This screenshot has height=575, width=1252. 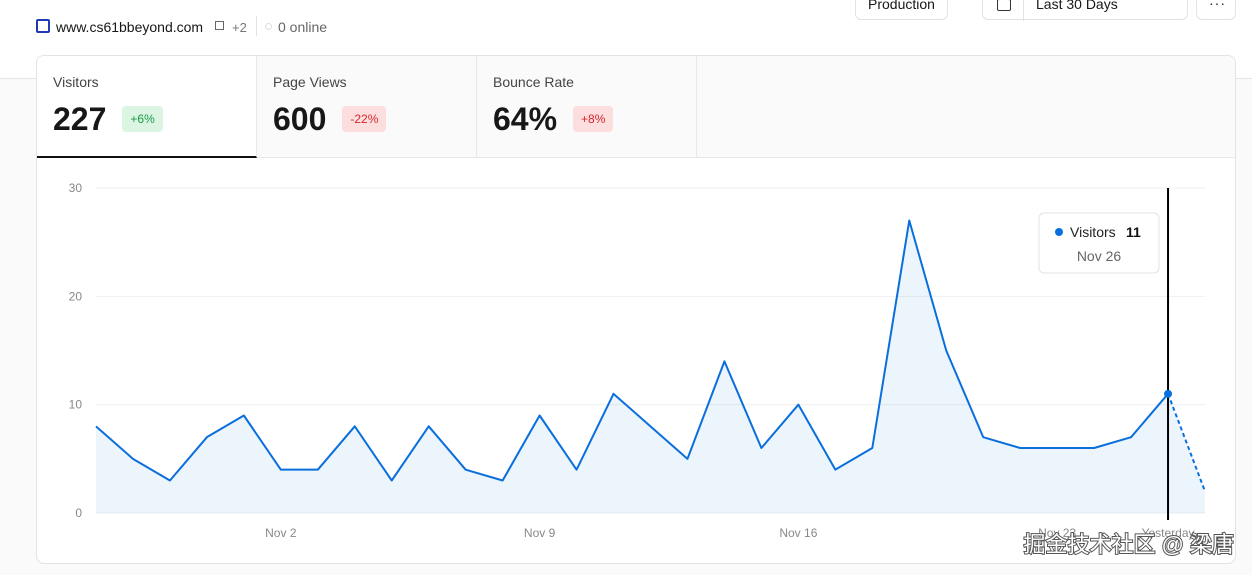 What do you see at coordinates (1128, 544) in the screenshot?
I see `watermark: 掘金技术社区 @ 梁唐` at bounding box center [1128, 544].